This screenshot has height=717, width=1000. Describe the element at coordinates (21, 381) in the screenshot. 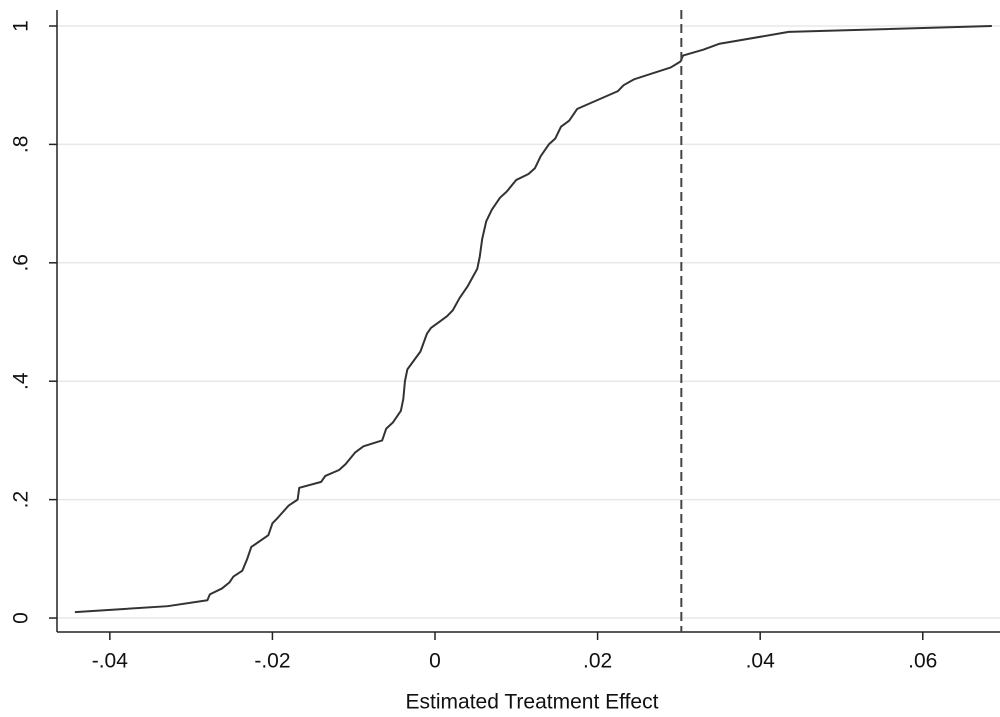

I see `y-tick-label: .4` at that location.